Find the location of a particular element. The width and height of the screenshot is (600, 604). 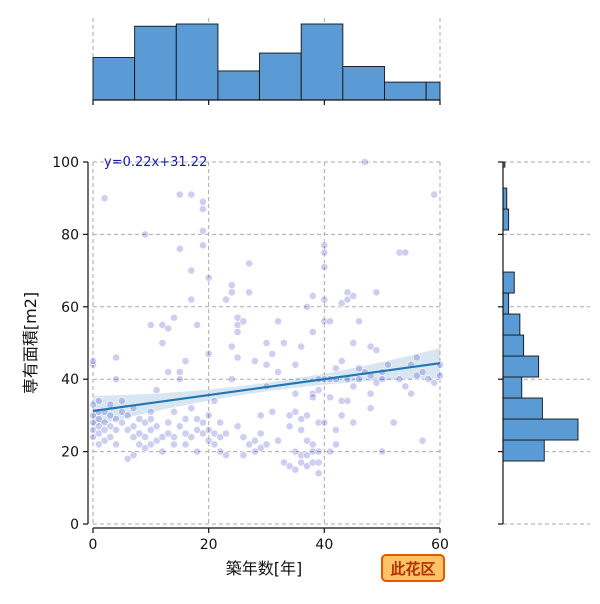

y-tick-label: 20 is located at coordinates (70, 453).